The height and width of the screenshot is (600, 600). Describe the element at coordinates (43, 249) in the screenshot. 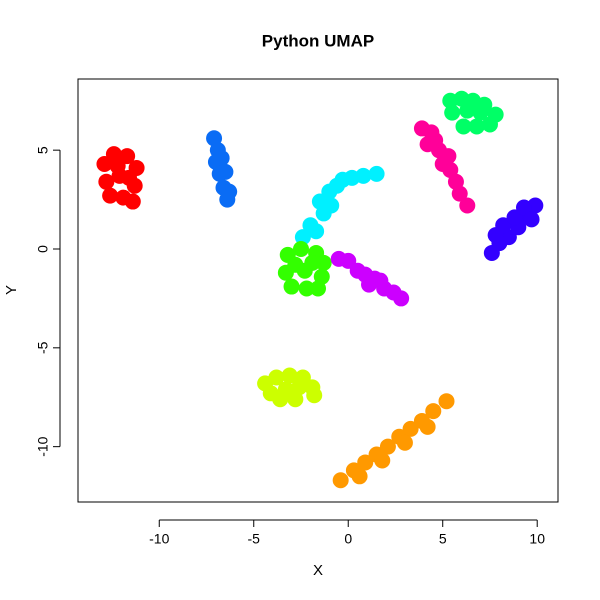

I see `y-tick-label: 0` at that location.